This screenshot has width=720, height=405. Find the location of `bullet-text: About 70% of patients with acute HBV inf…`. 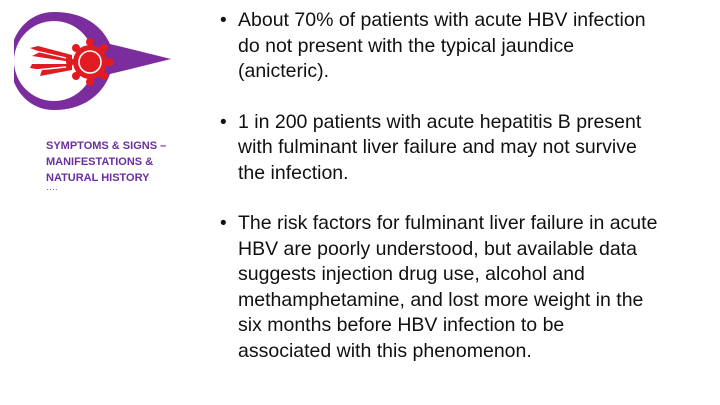

bullet-text: About 70% of patients with acute HBV inf… is located at coordinates (442, 45).